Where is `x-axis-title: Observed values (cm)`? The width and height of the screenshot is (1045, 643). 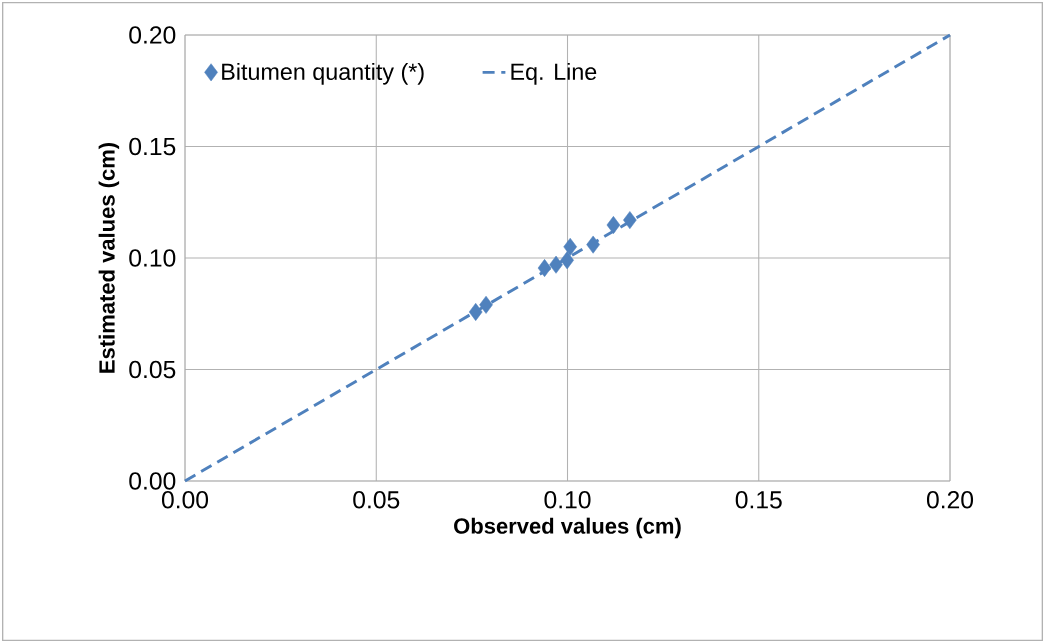 x-axis-title: Observed values (cm) is located at coordinates (567, 528).